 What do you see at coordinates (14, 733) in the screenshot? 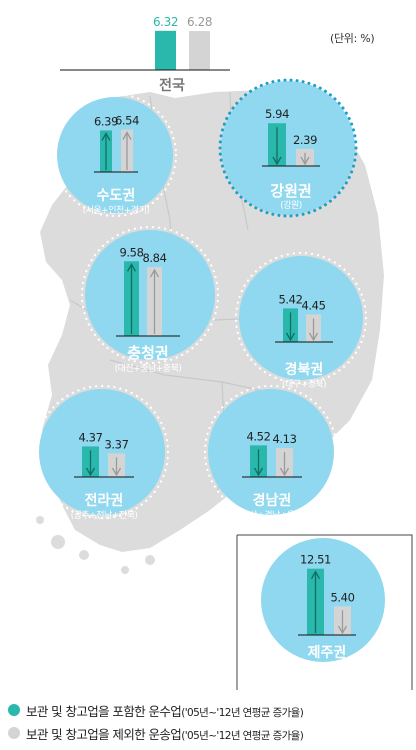
I see `legend-dot-grey-icon` at bounding box center [14, 733].